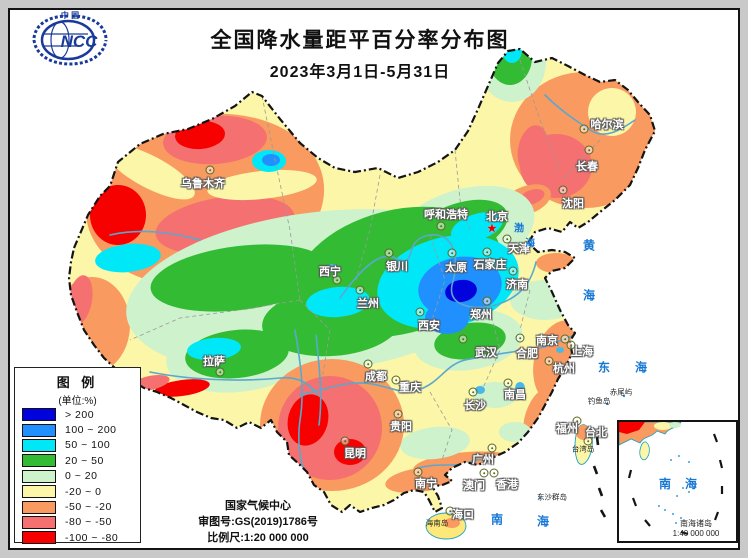 The width and height of the screenshot is (748, 558). I want to click on legend-item: 50 ~ 100, so click(77, 445).